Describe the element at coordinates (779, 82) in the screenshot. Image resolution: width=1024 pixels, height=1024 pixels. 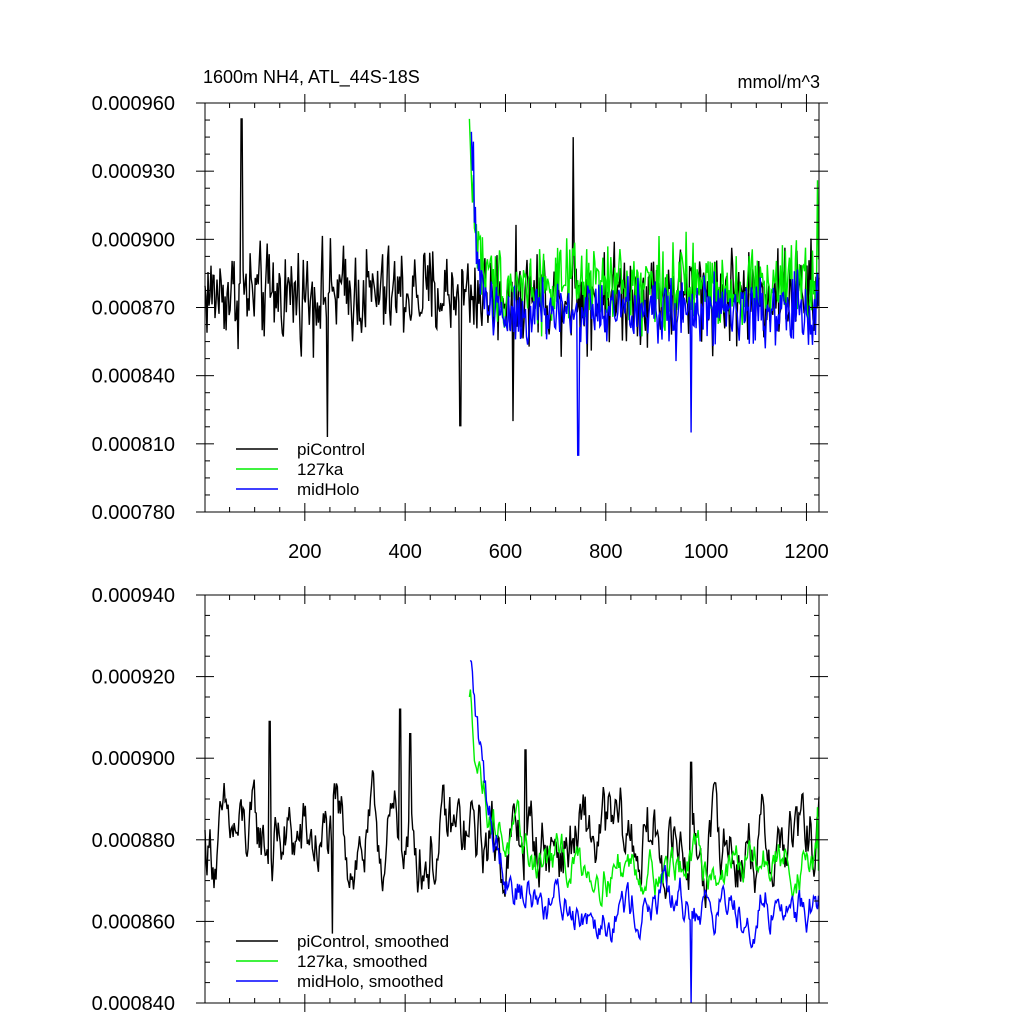
I see `units-label: mmol/m^3` at that location.